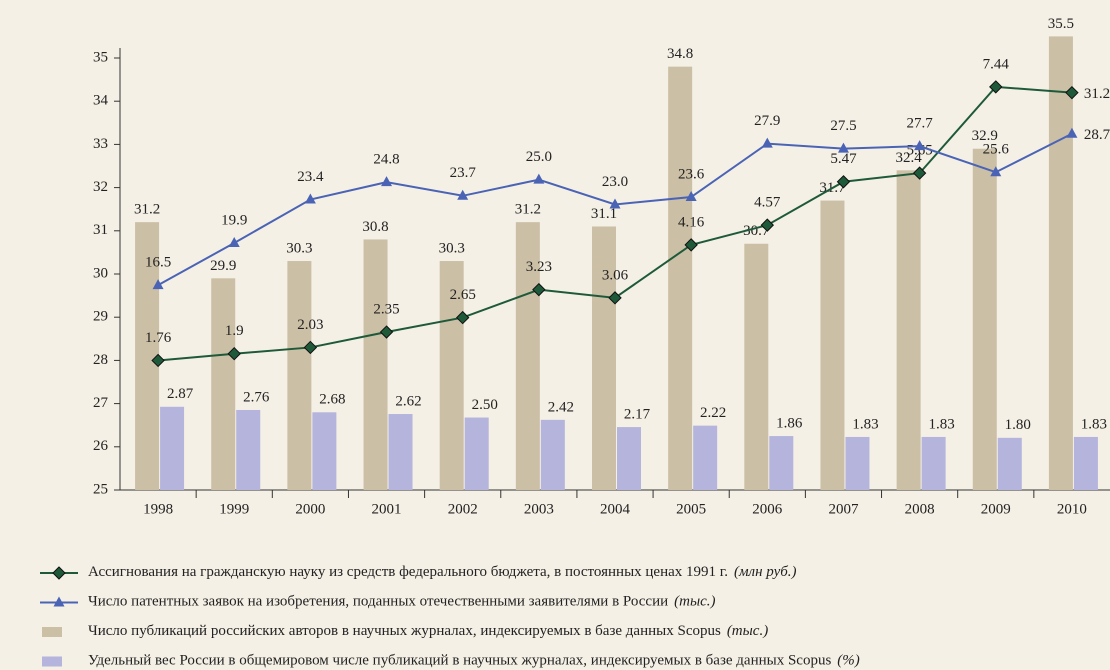  Describe the element at coordinates (310, 509) in the screenshot. I see `x-tick-label: 2000` at that location.